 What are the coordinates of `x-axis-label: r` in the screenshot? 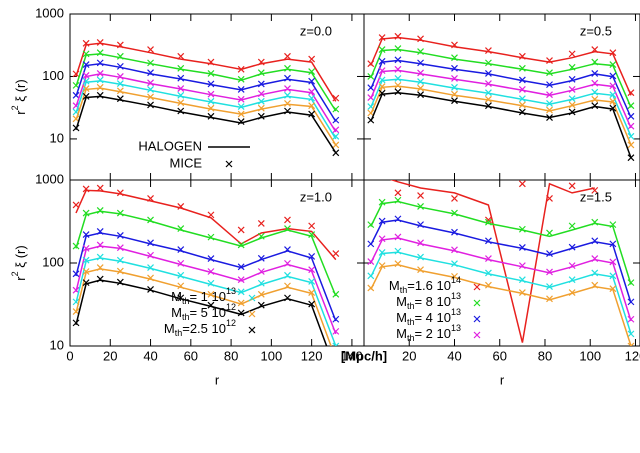 It's located at (217, 379).